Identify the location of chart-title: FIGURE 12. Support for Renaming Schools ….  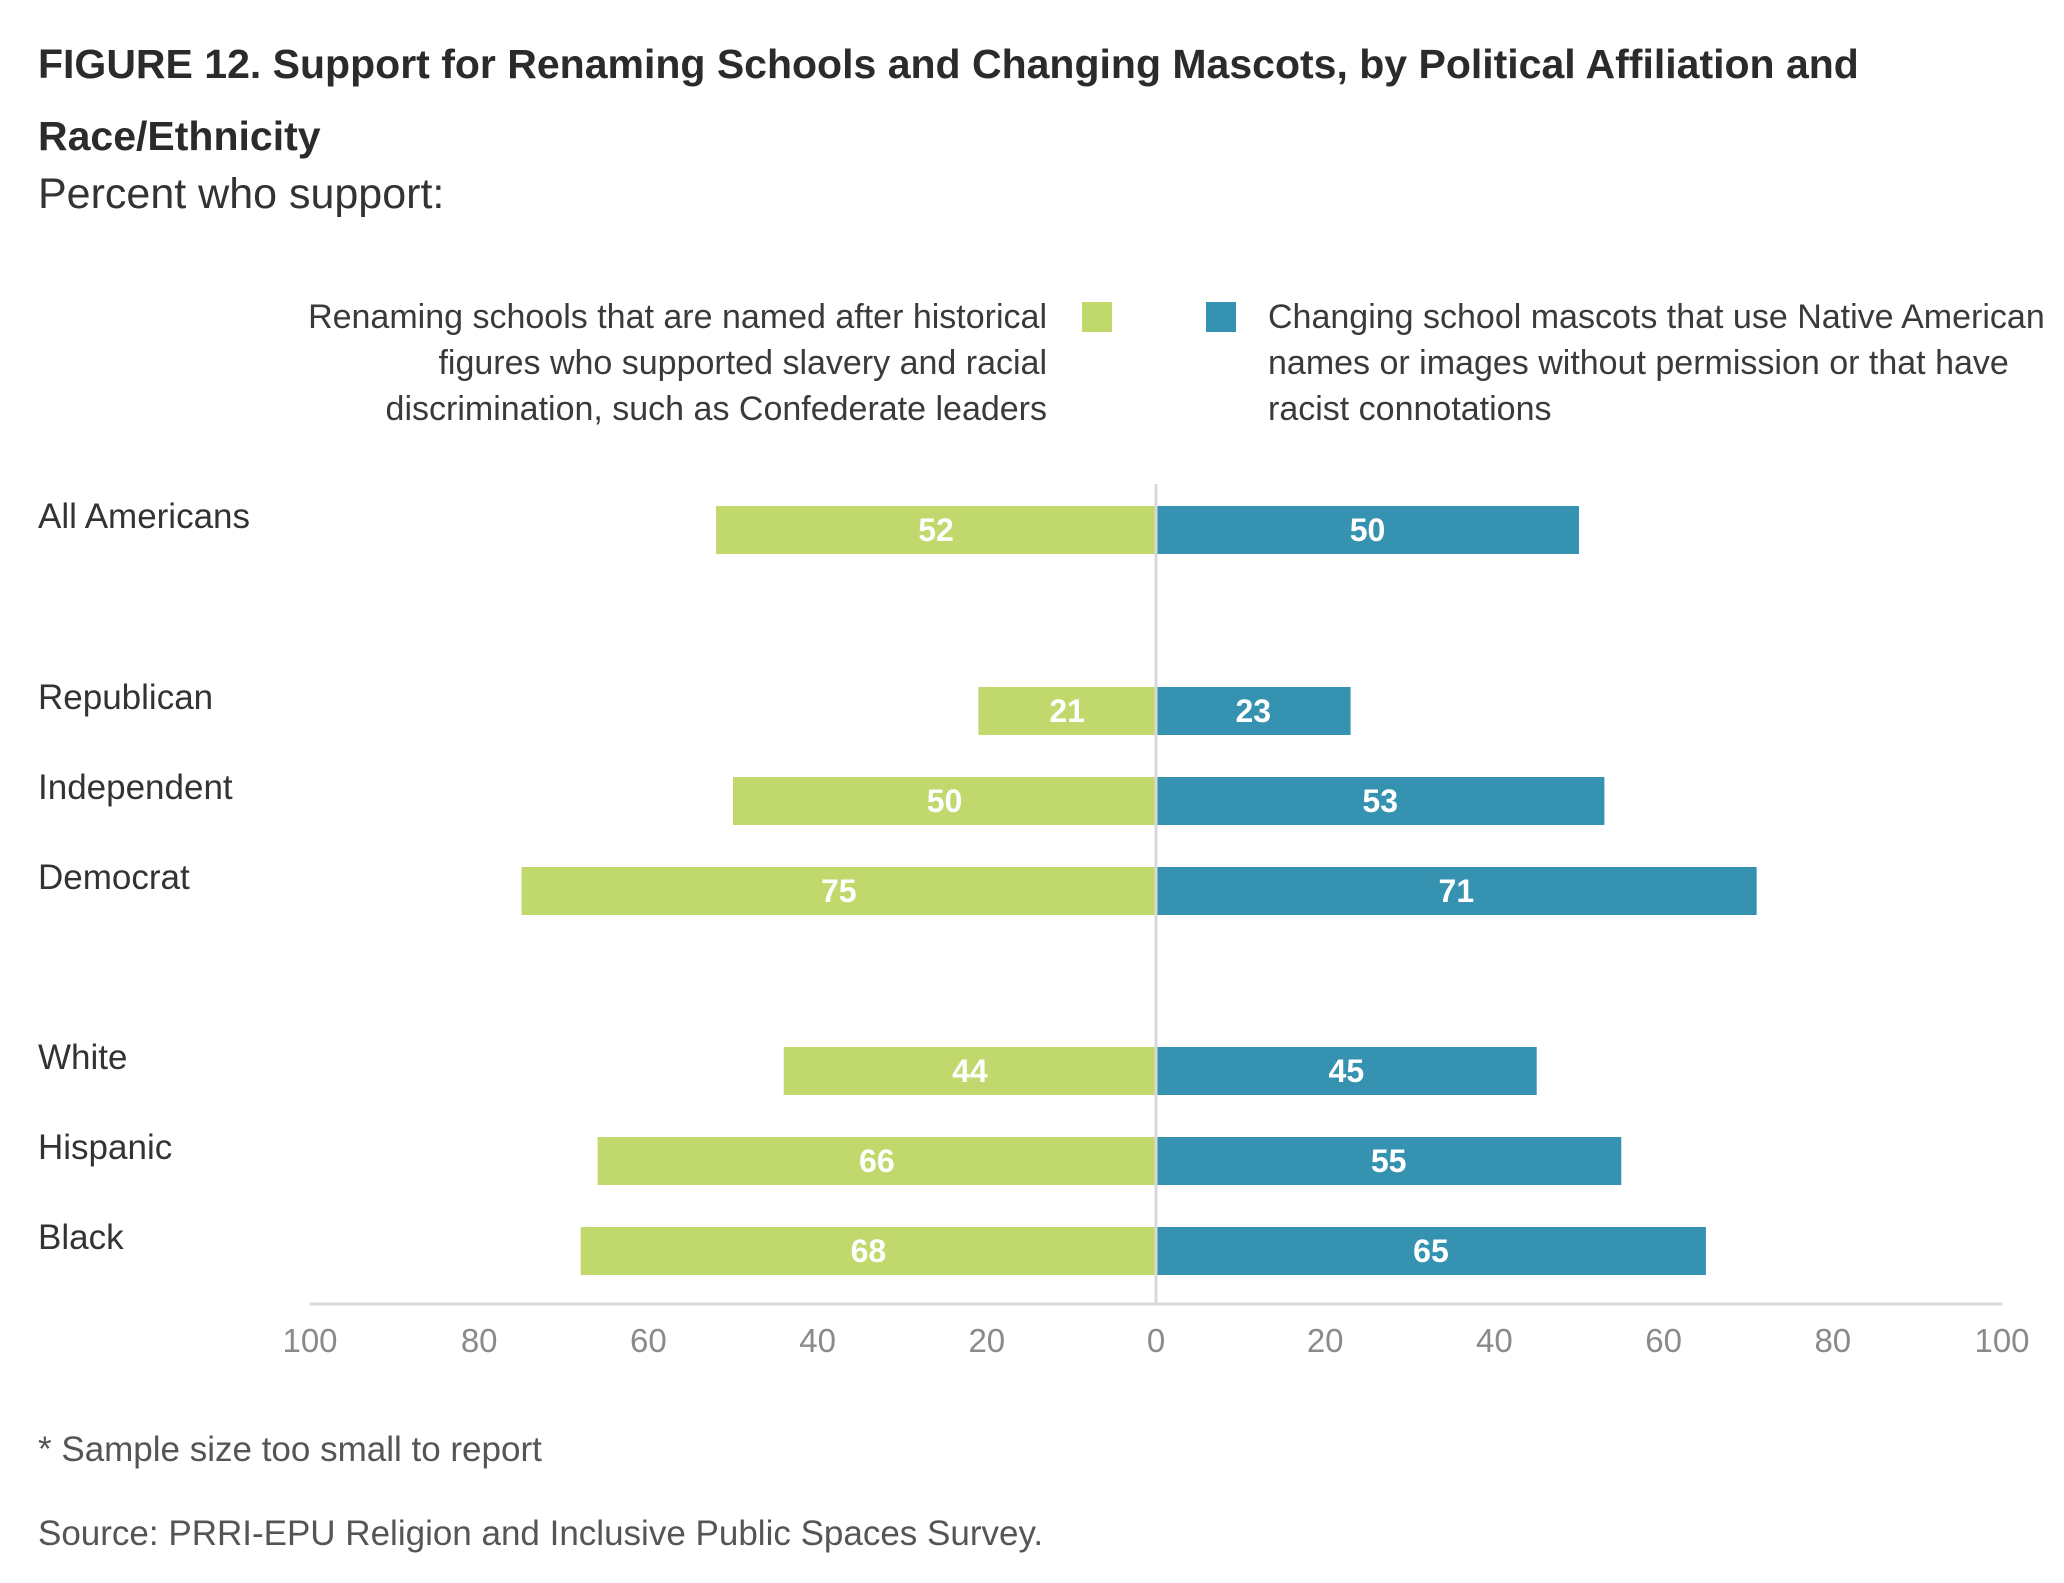
(948, 100).